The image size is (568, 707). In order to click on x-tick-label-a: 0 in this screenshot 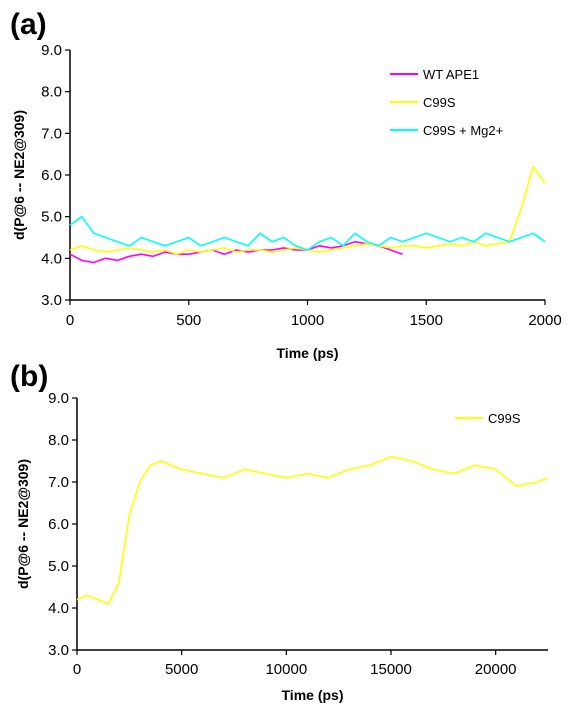, I will do `click(70, 320)`.